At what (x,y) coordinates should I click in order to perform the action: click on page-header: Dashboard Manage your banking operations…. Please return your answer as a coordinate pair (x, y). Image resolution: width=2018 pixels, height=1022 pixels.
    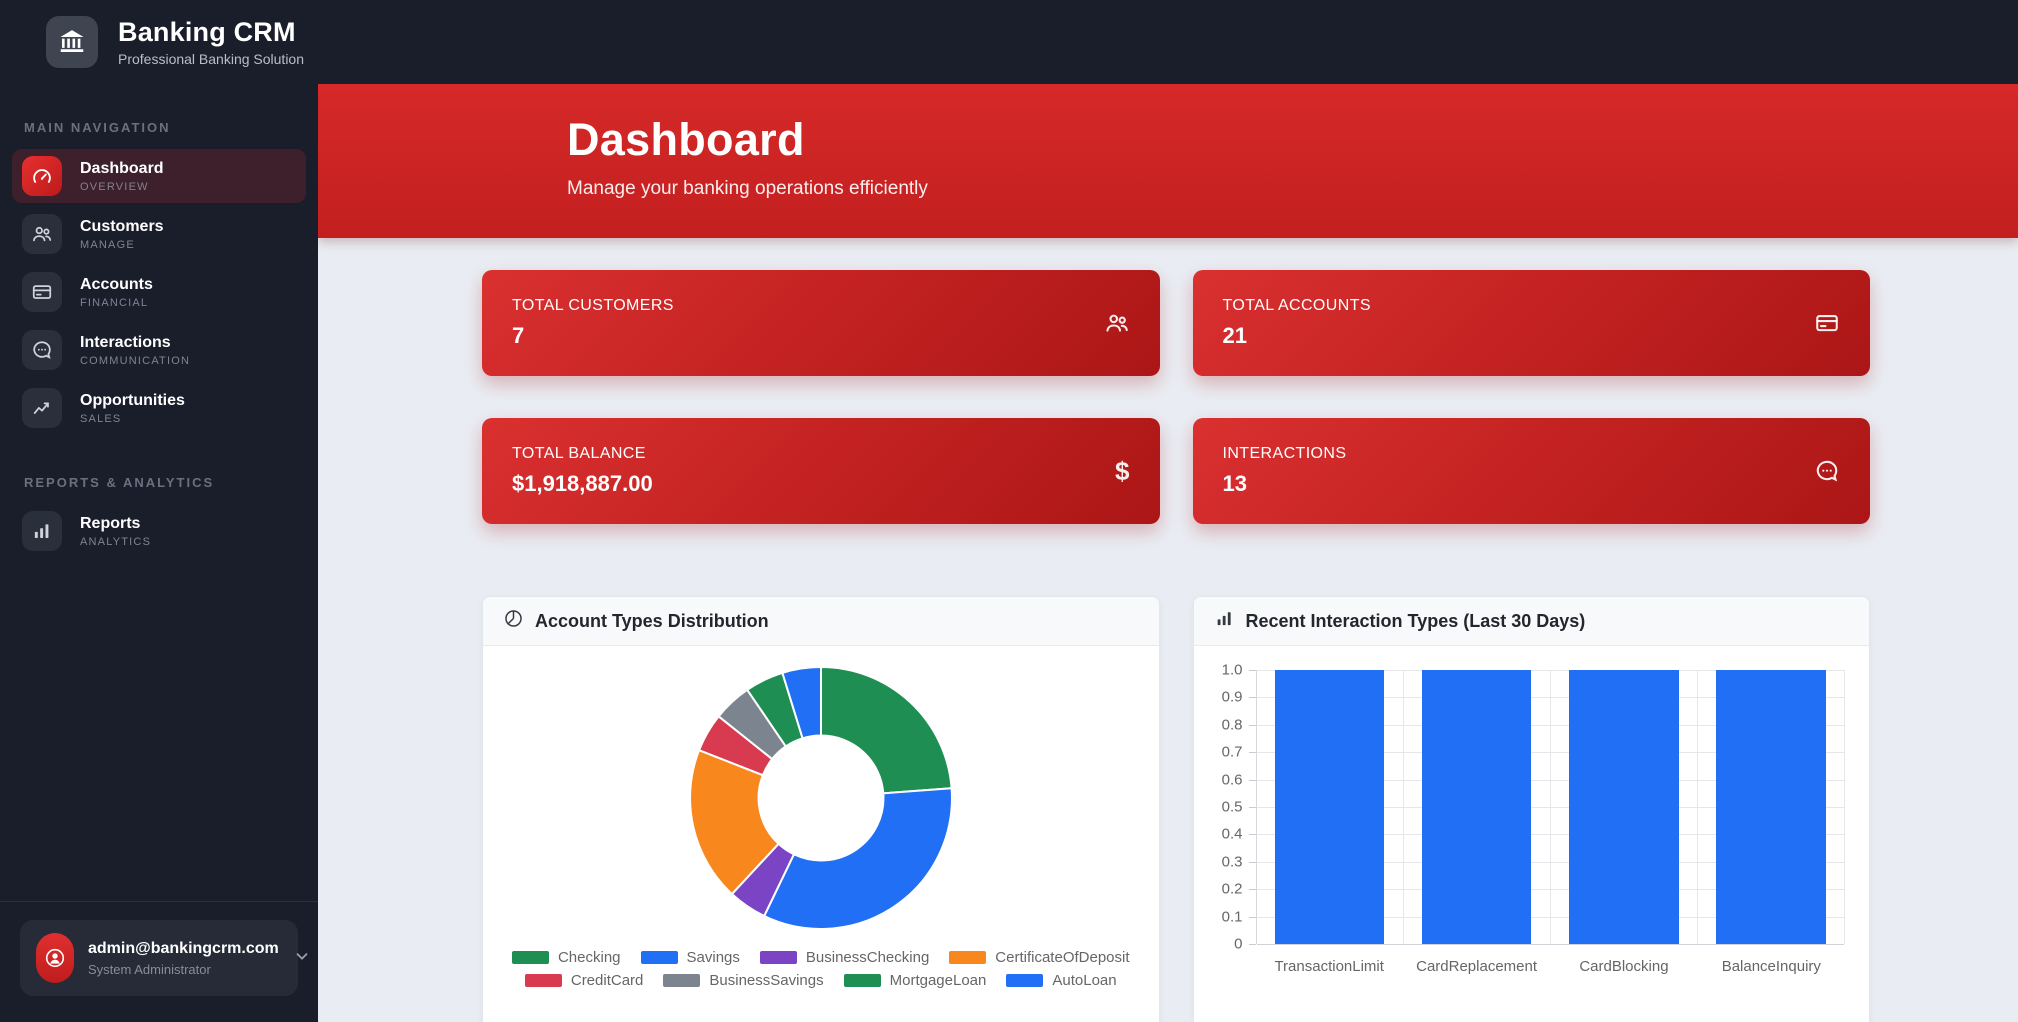
    Looking at the image, I should click on (1168, 161).